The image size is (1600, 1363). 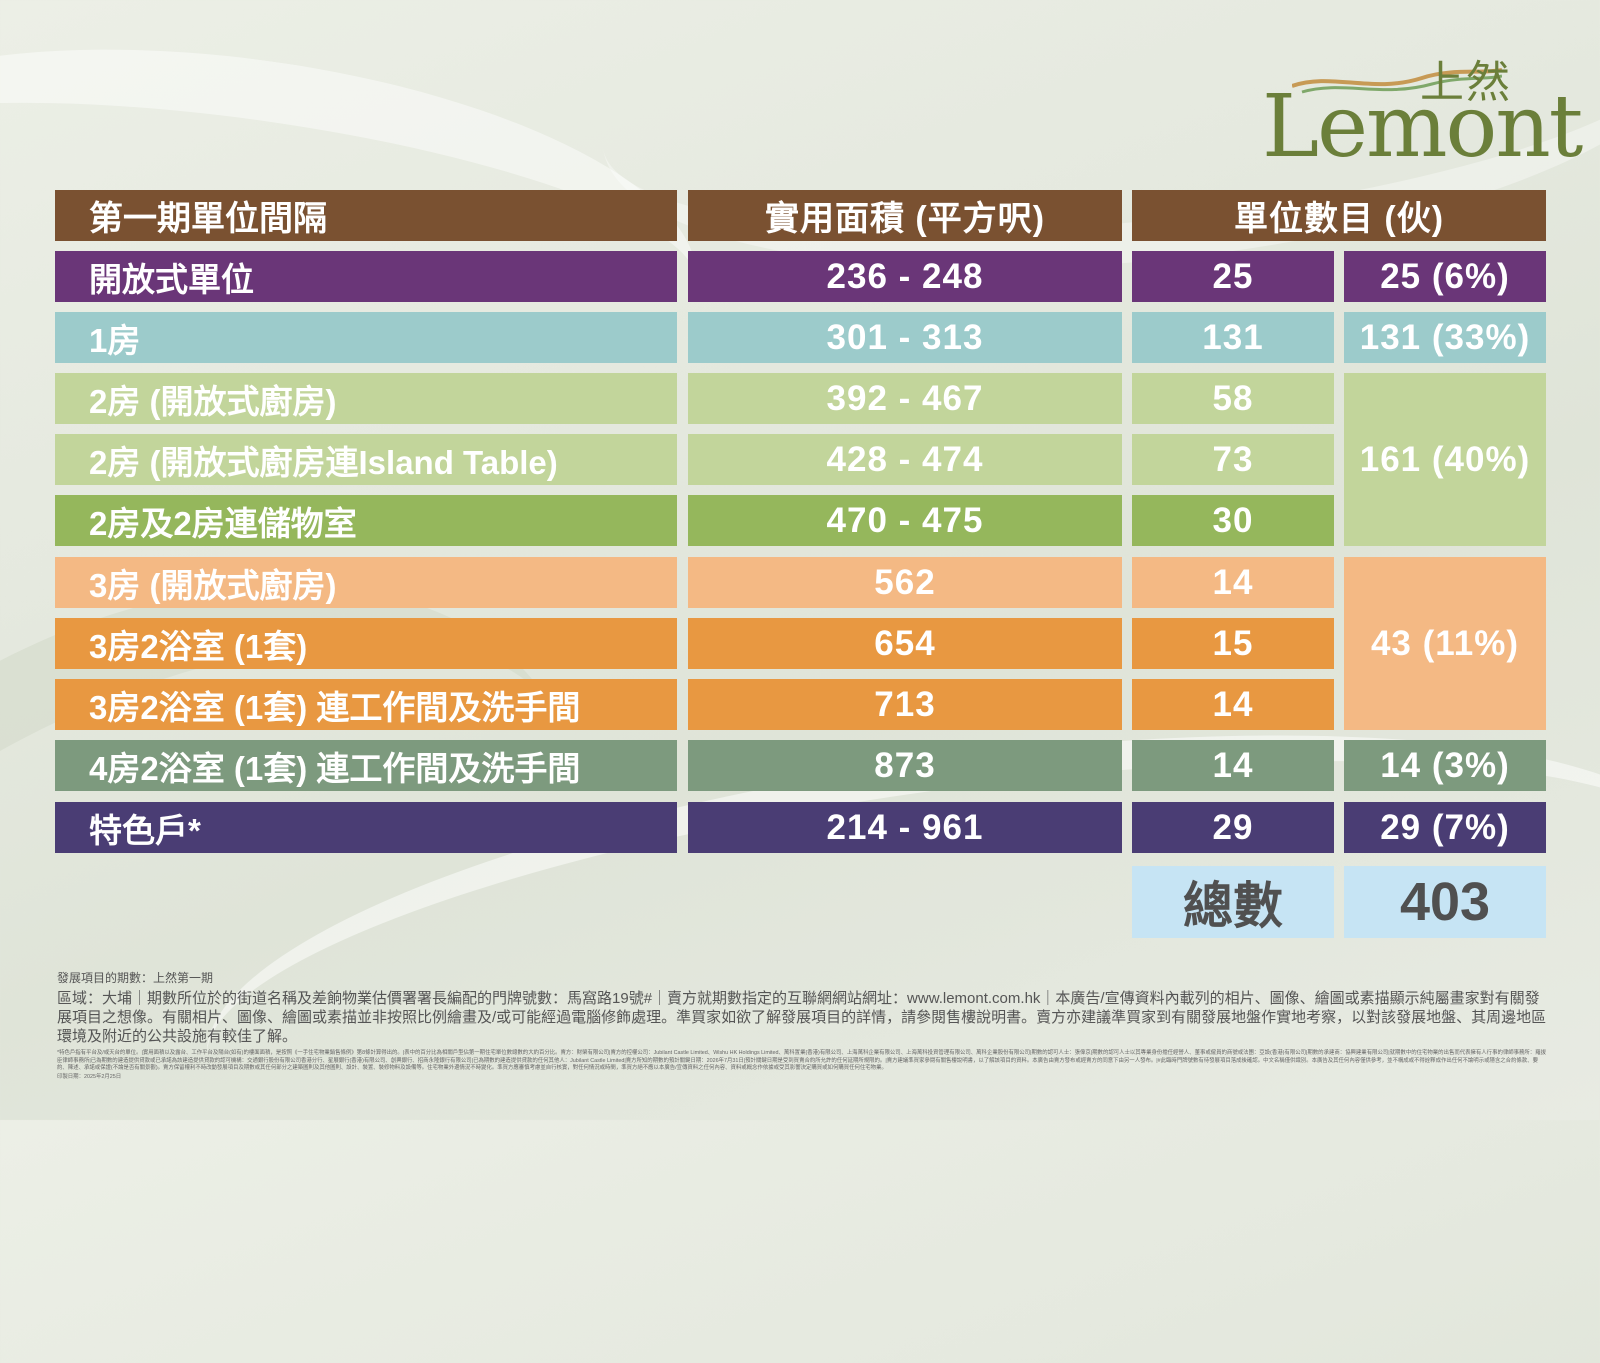 What do you see at coordinates (905, 643) in the screenshot?
I see `row-area-three-bed-two-bath: 654` at bounding box center [905, 643].